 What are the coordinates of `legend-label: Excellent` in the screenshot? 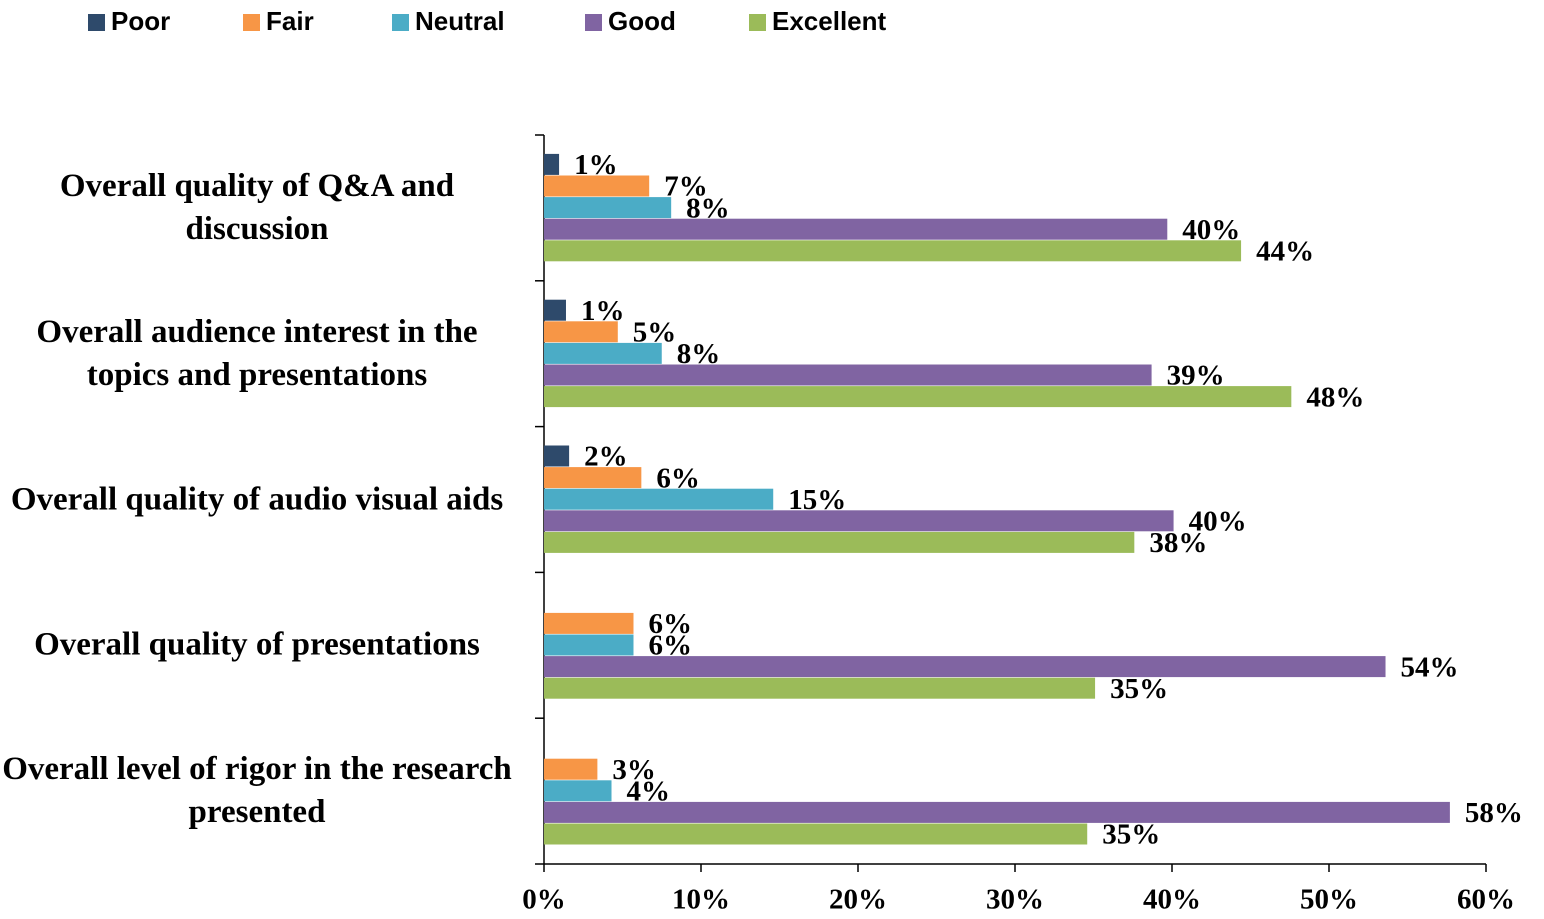 It's located at (829, 21).